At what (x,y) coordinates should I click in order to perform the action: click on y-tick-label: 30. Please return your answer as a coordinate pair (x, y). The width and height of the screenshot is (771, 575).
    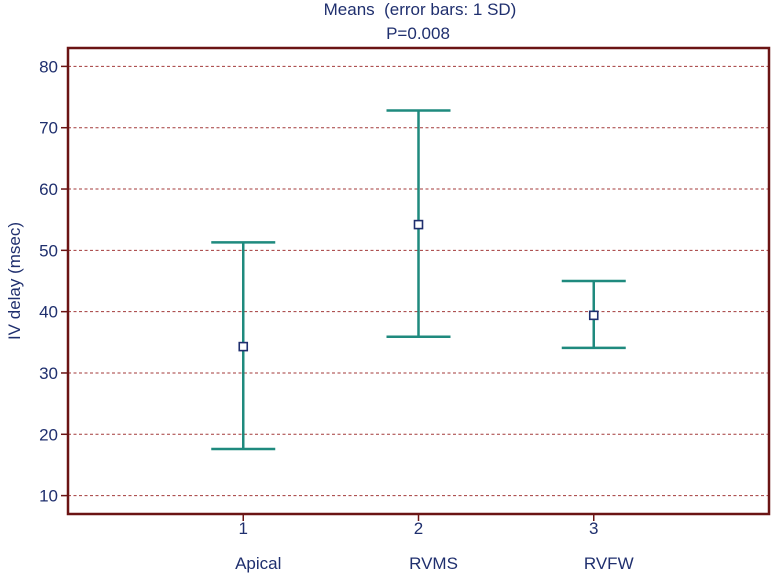
    Looking at the image, I should click on (48, 373).